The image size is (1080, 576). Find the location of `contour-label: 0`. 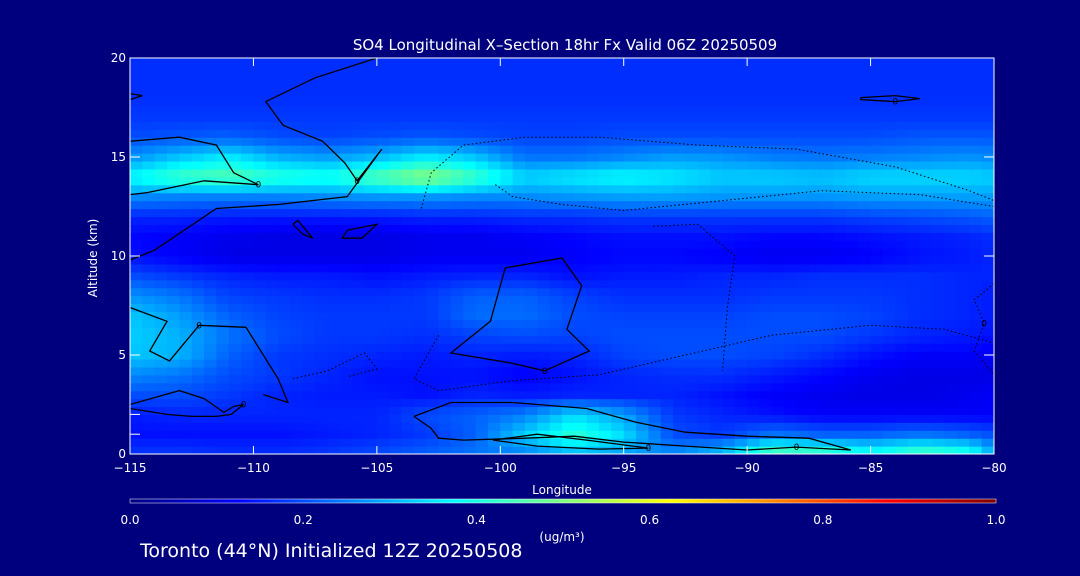

contour-label: 0 is located at coordinates (545, 372).